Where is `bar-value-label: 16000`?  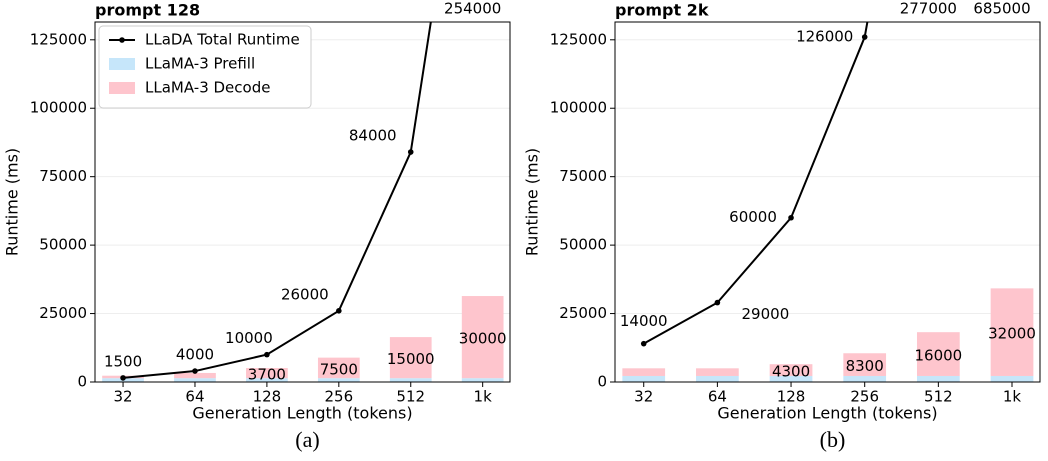
bar-value-label: 16000 is located at coordinates (938, 356).